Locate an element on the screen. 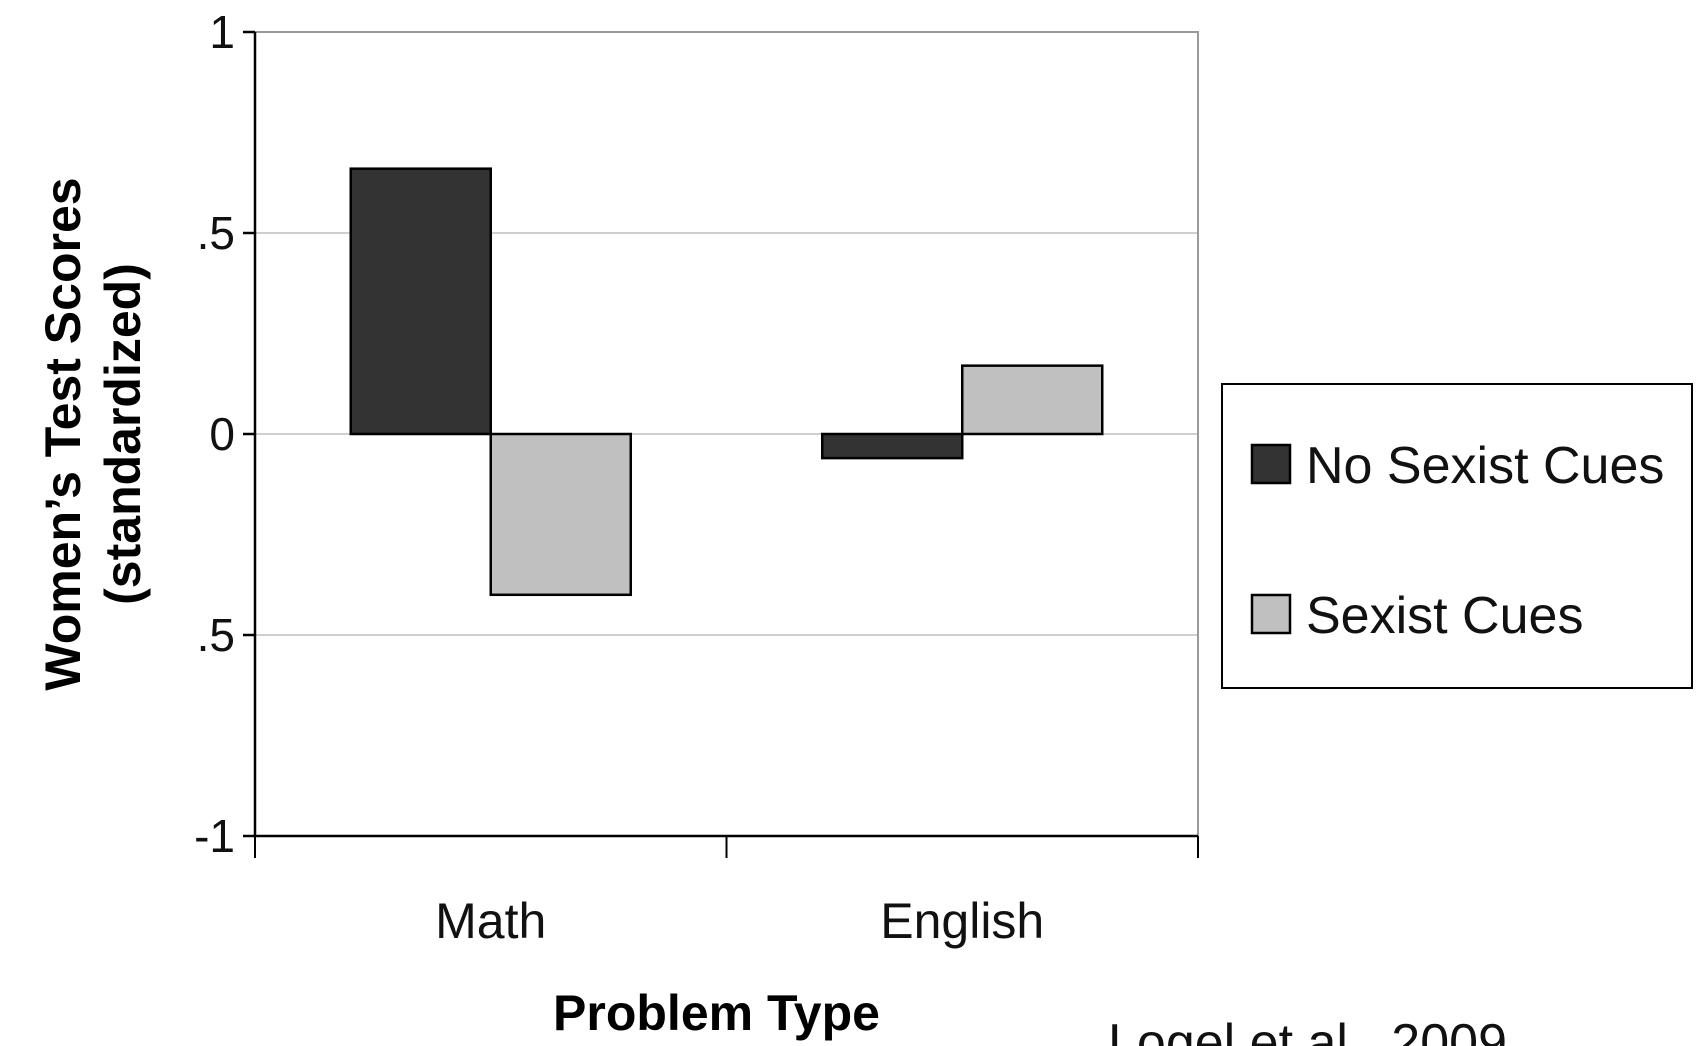 The width and height of the screenshot is (1698, 1046). y-tick-label: 0 is located at coordinates (222, 434).